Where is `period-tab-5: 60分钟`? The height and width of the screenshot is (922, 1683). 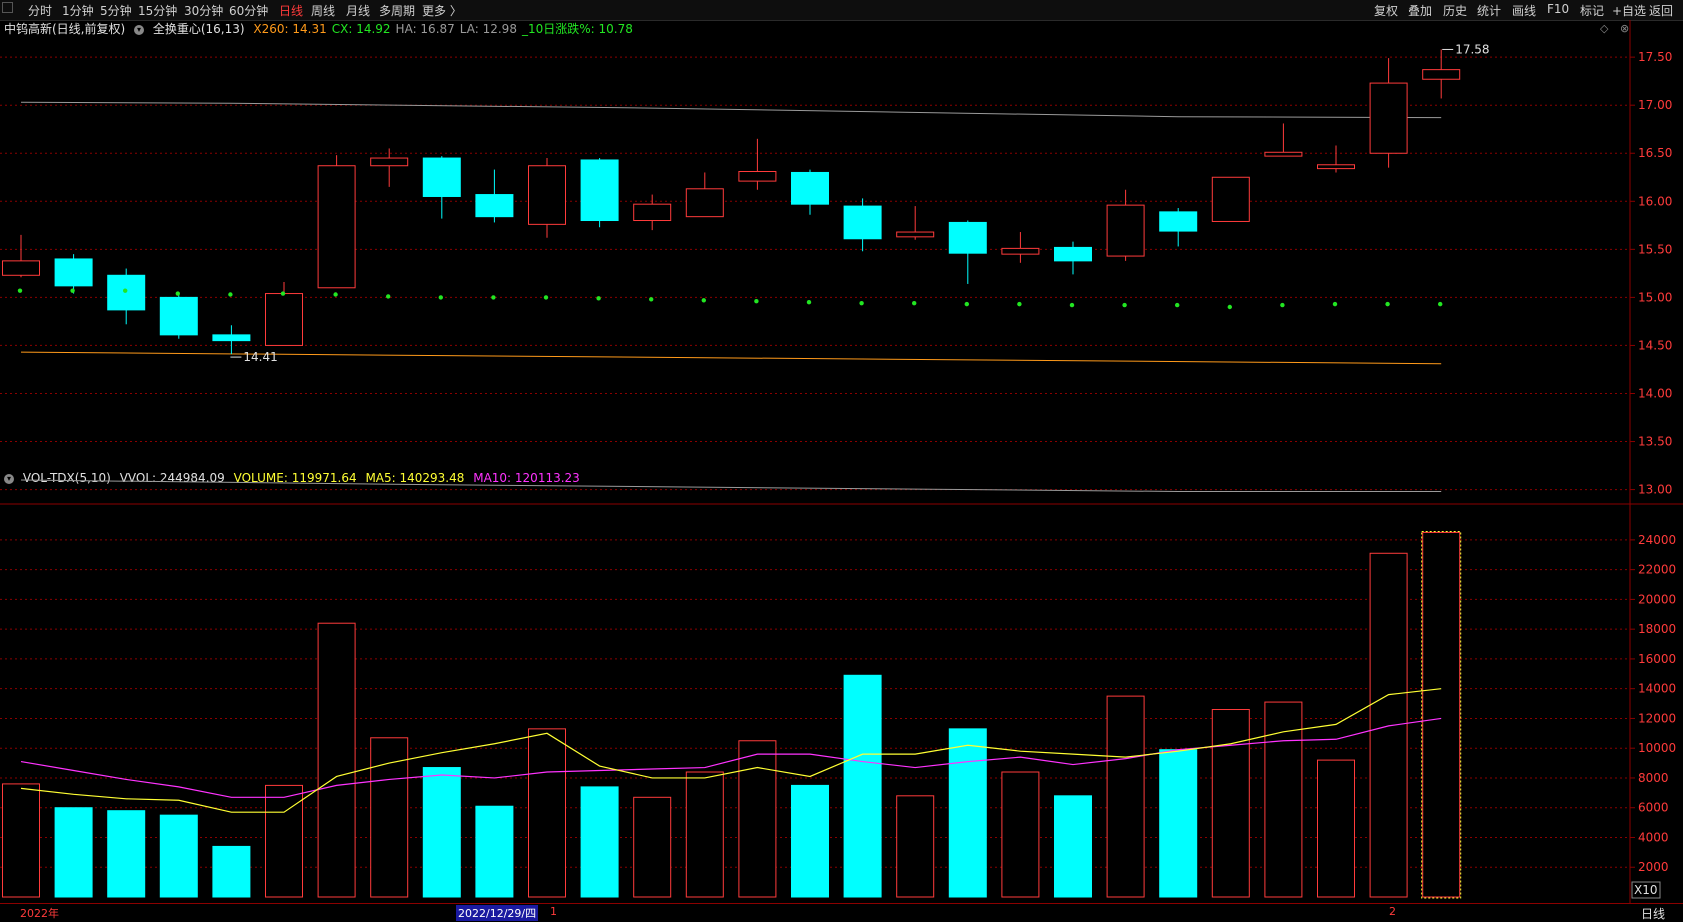
period-tab-5: 60分钟 is located at coordinates (249, 11).